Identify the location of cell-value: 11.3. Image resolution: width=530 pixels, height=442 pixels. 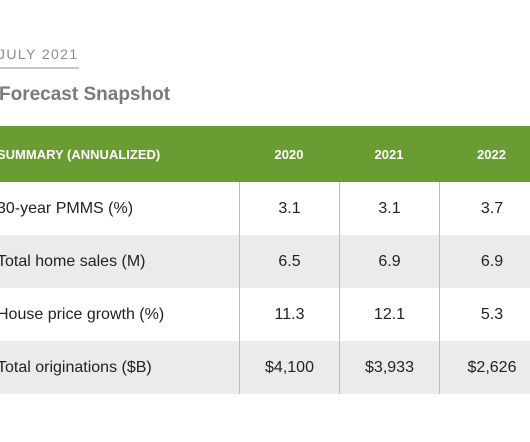
(289, 314).